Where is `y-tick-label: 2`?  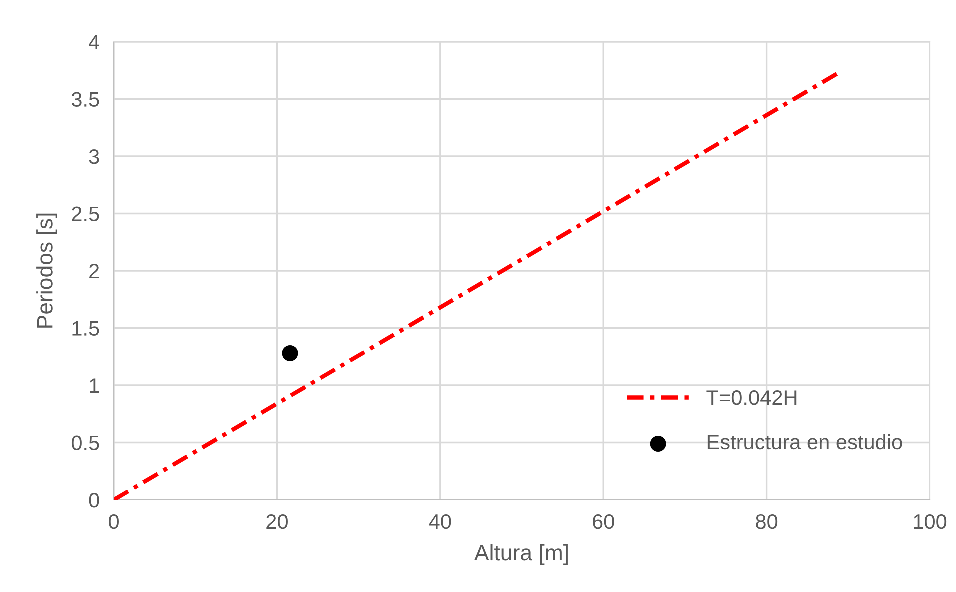
y-tick-label: 2 is located at coordinates (95, 271).